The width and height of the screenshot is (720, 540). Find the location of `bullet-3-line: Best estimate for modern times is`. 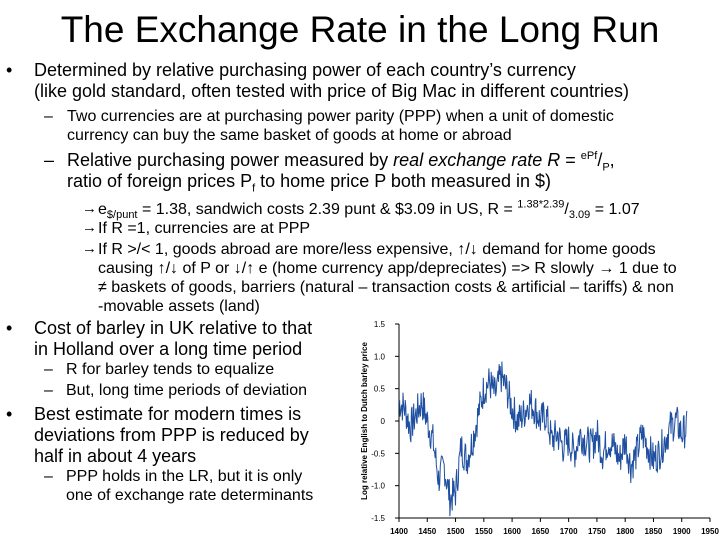

bullet-3-line: Best estimate for modern times is is located at coordinates (168, 414).